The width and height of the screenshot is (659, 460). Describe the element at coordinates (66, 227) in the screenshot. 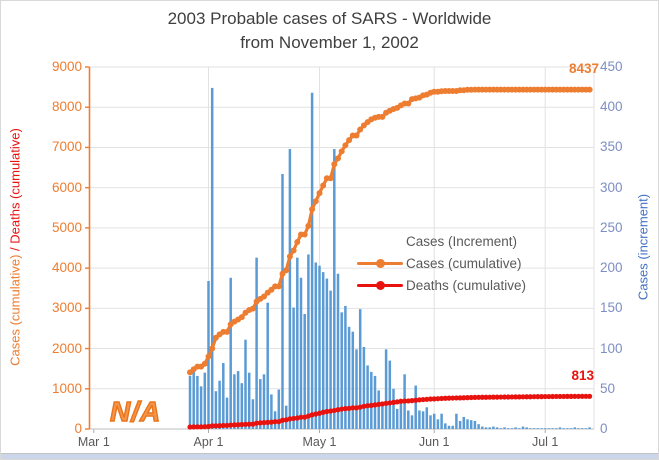

I see `left-axis-tick-label: 5000` at that location.